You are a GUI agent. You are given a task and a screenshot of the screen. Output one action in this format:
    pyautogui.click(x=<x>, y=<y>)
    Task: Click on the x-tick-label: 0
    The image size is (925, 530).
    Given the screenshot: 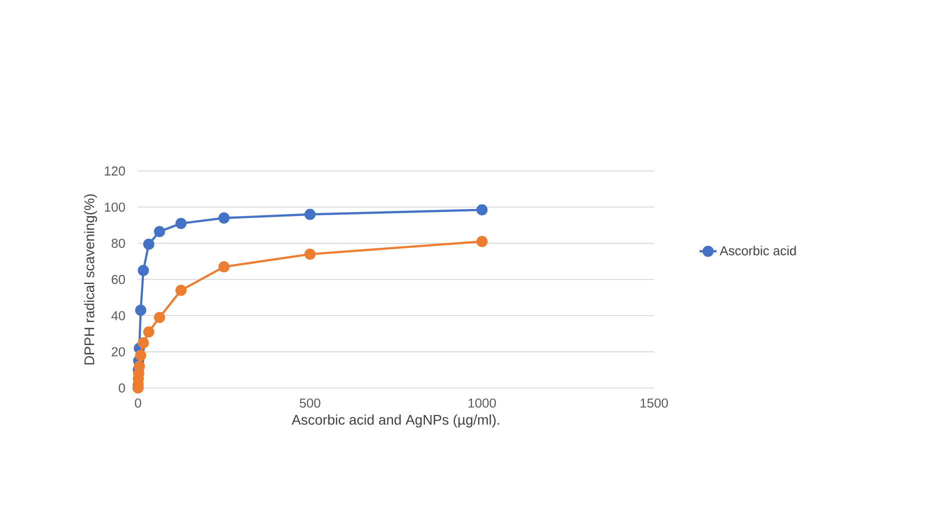 What is the action you would take?
    pyautogui.click(x=138, y=403)
    